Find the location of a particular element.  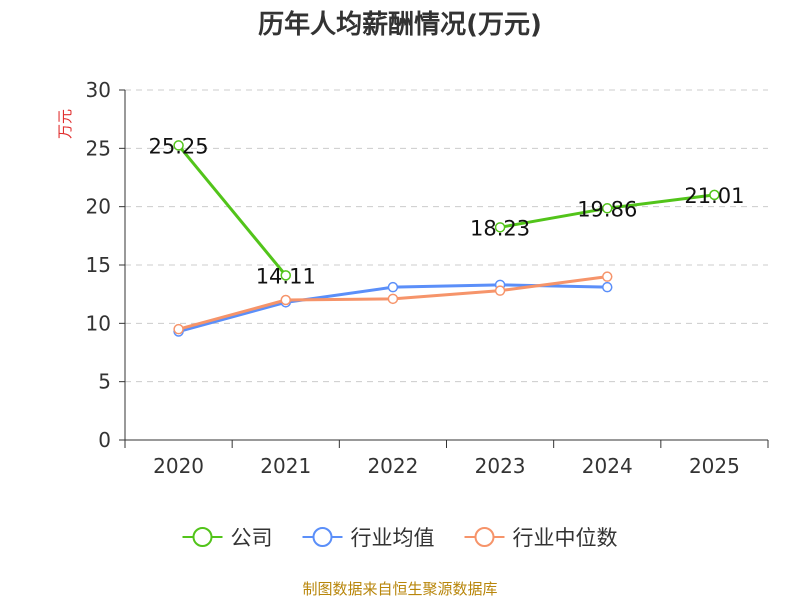

y-tick-label: 25 is located at coordinates (98, 148).